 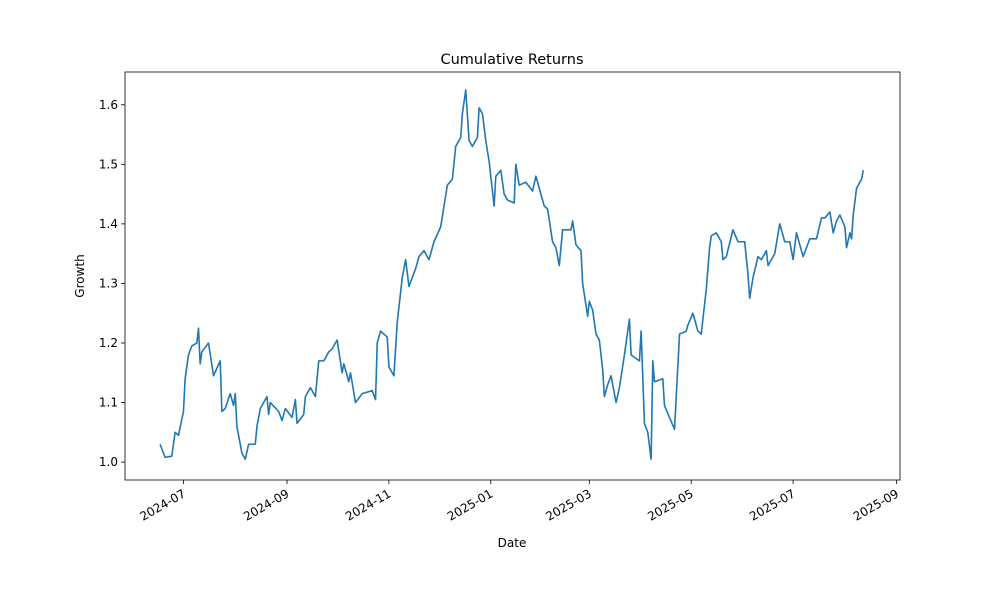 I want to click on y-tick-label: 1.2, so click(x=108, y=343).